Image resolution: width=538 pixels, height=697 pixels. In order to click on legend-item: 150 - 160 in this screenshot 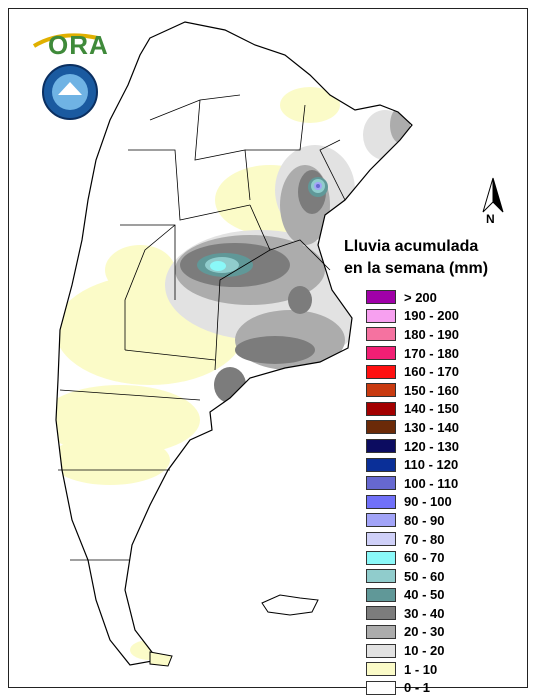, I will do `click(441, 390)`.